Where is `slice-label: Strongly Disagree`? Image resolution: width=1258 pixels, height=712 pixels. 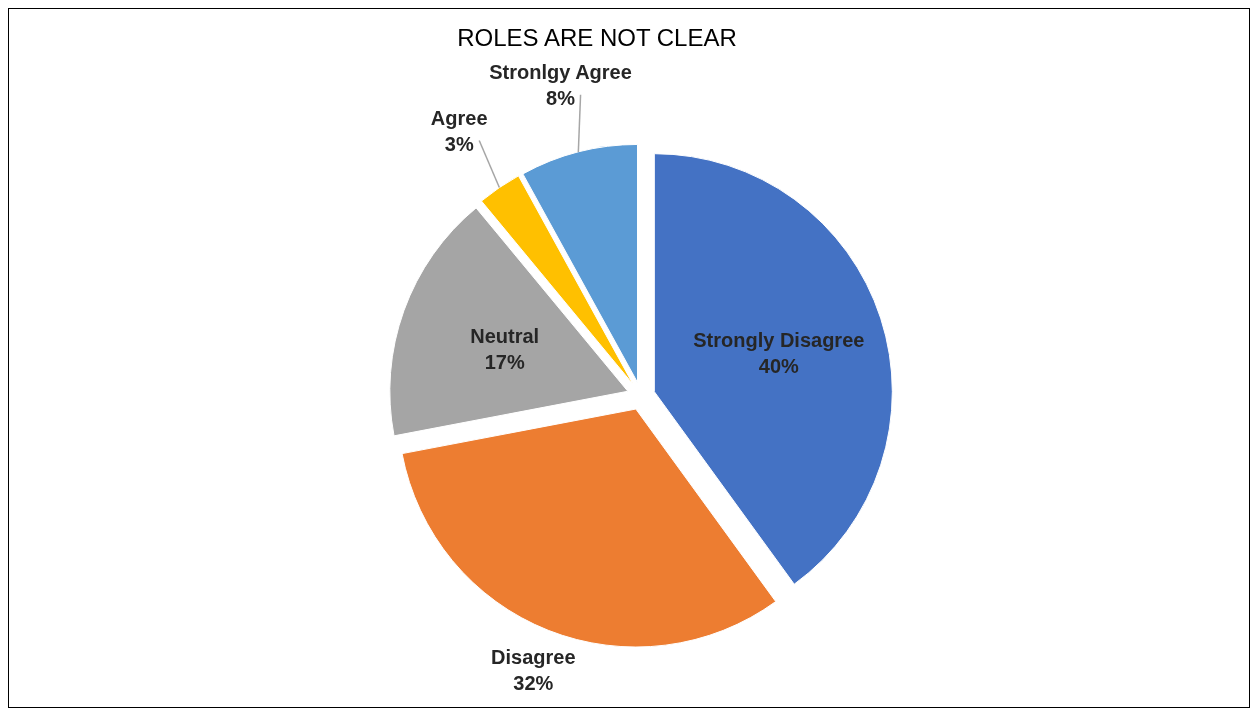 slice-label: Strongly Disagree is located at coordinates (779, 340).